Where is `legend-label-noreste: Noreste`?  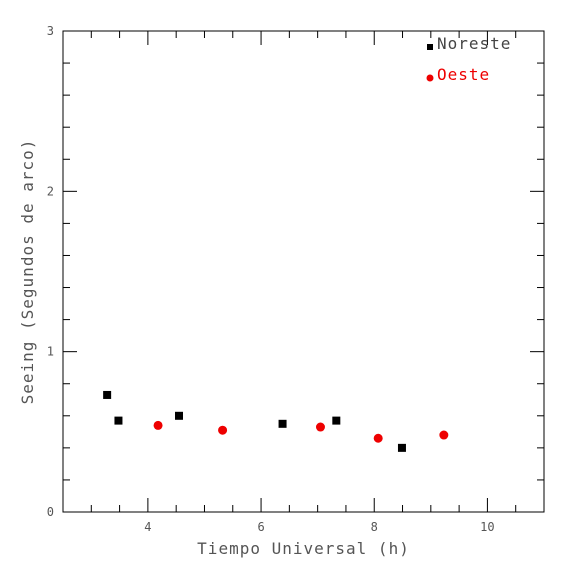 legend-label-noreste: Noreste is located at coordinates (474, 43).